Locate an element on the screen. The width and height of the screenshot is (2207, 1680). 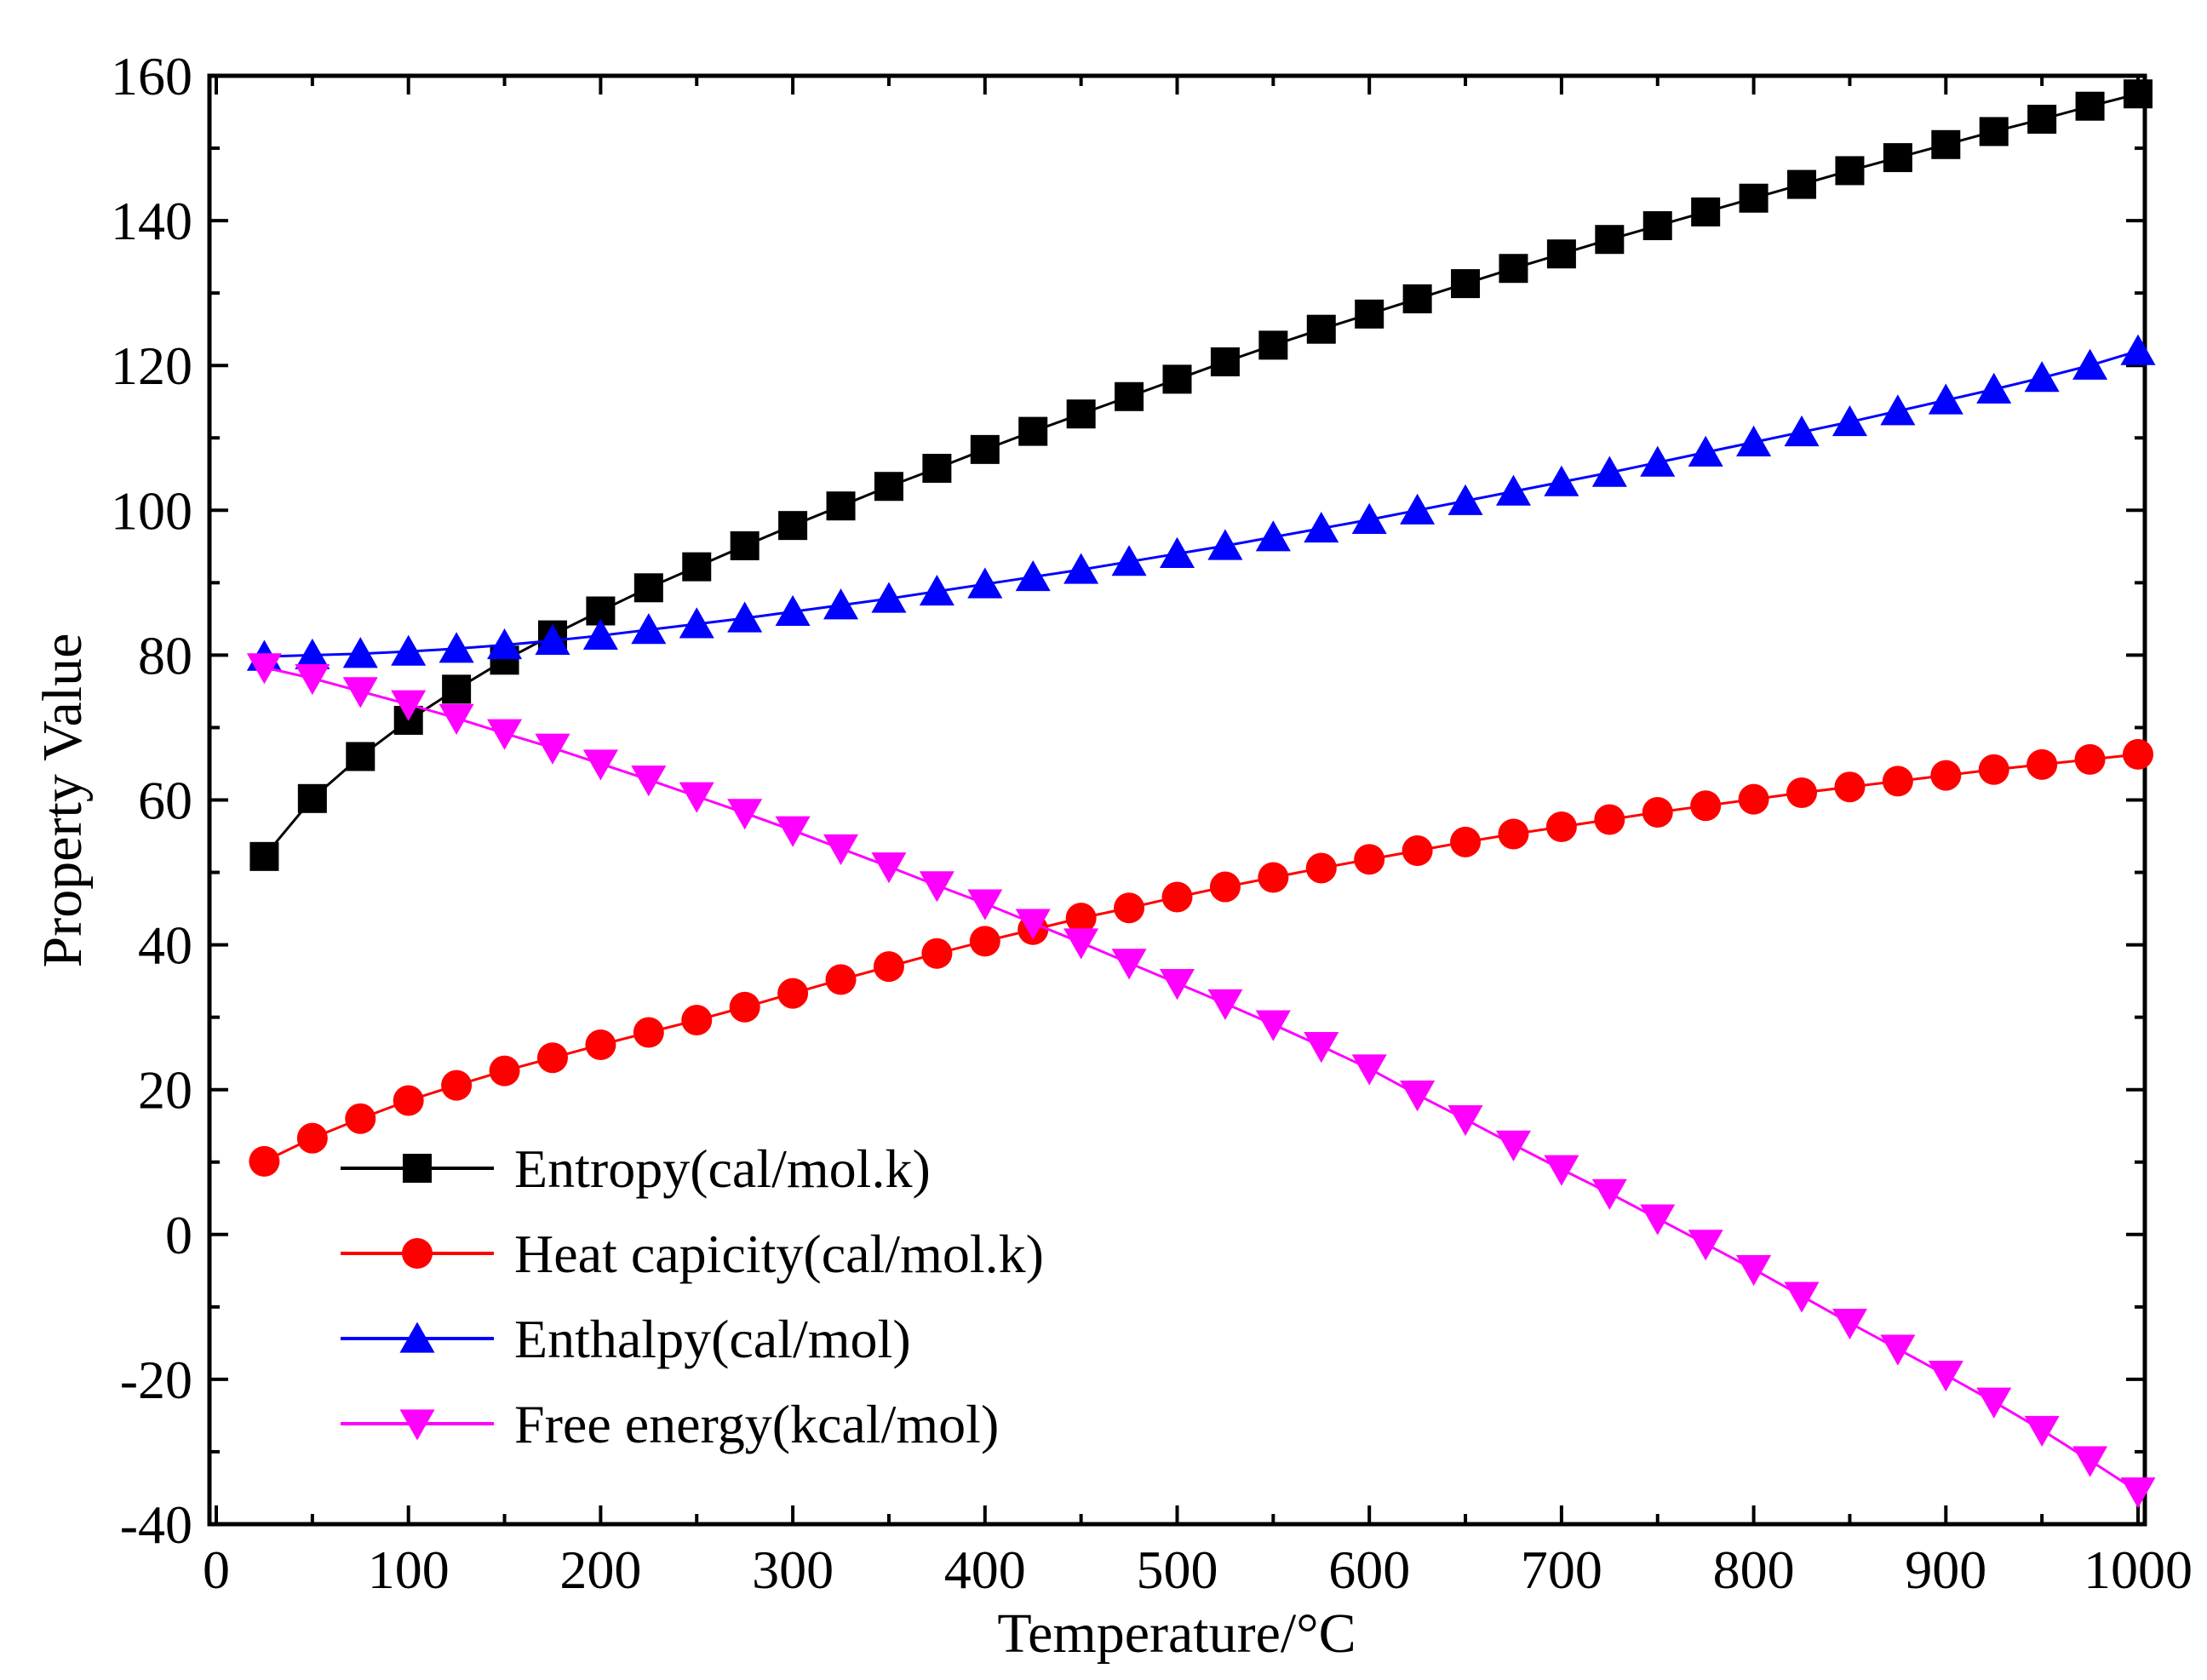
legend-item-heat-capicity: Heat capicity(cal/mol.k) is located at coordinates (692, 1254).